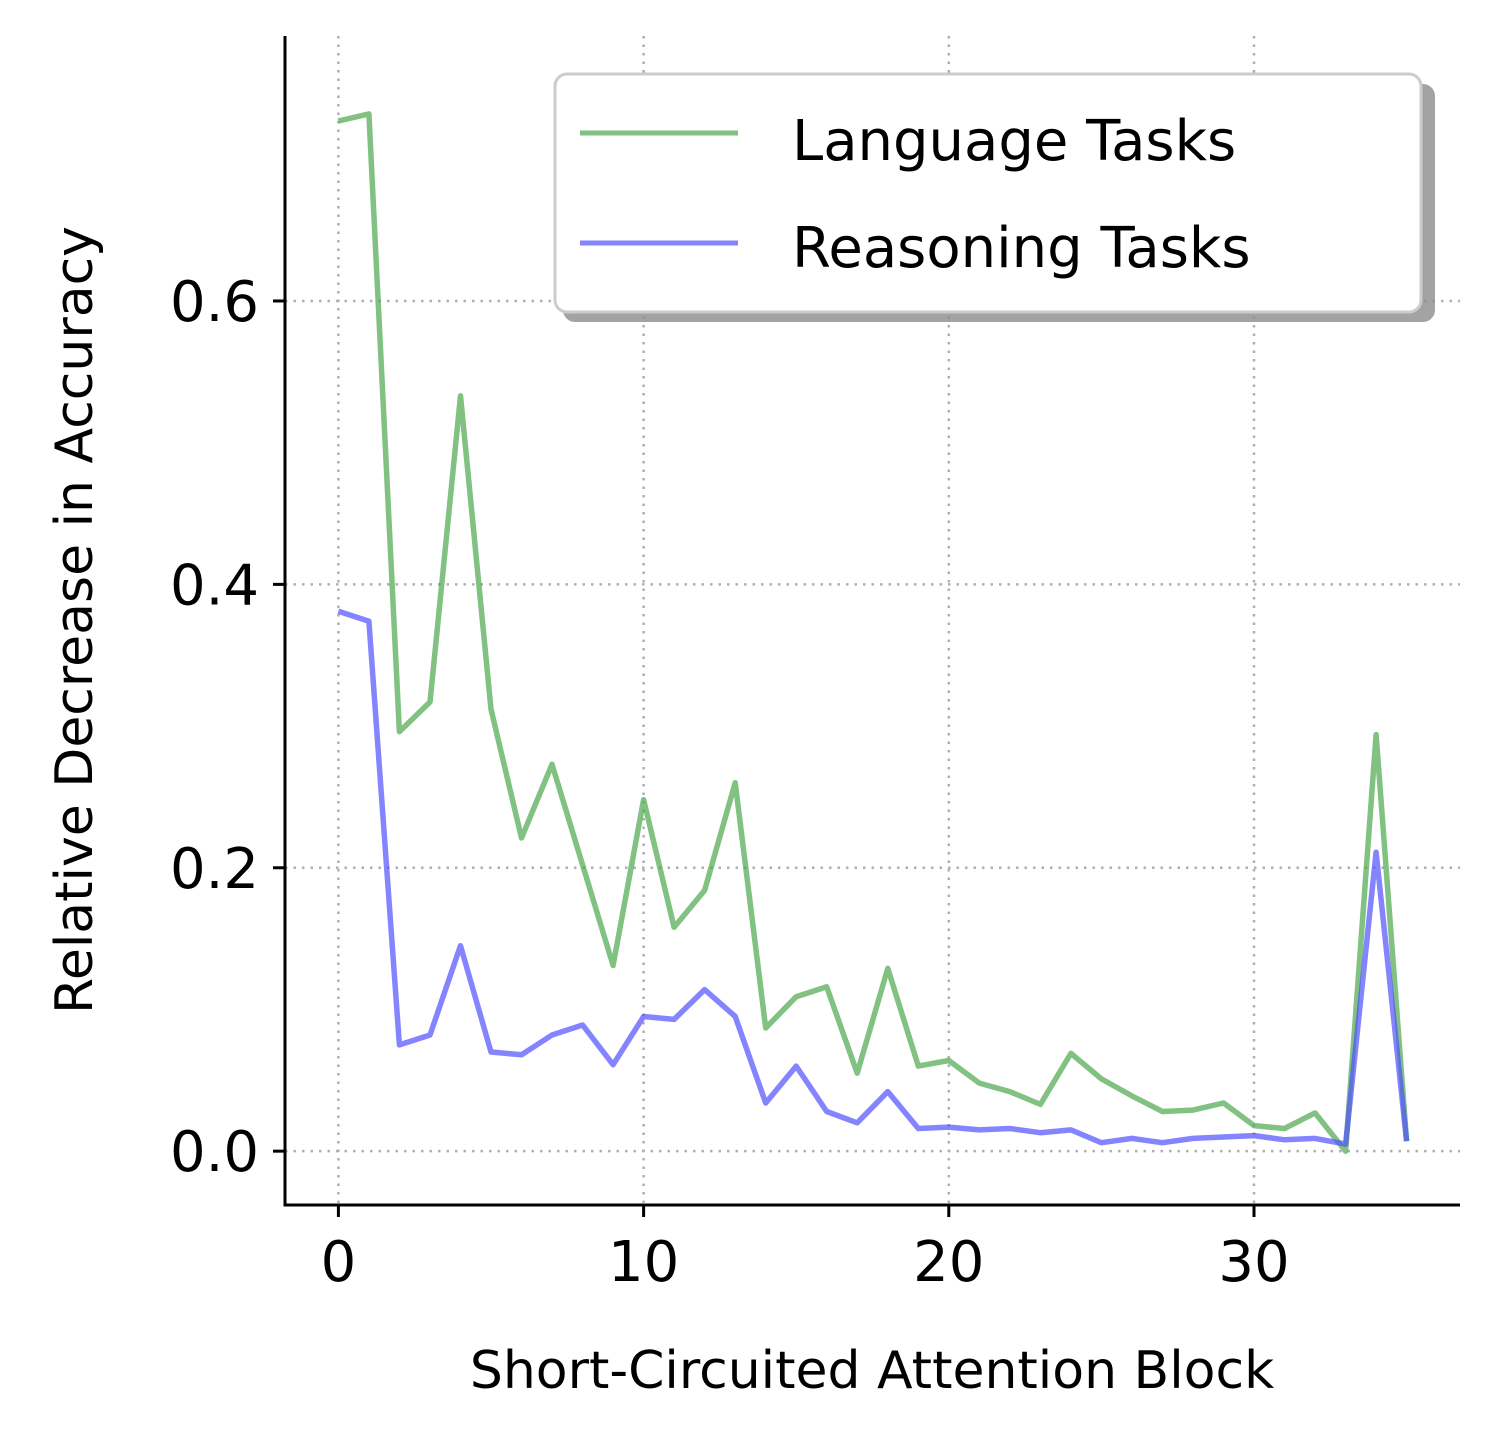 The height and width of the screenshot is (1443, 1497). What do you see at coordinates (214, 585) in the screenshot?
I see `y-tick-label-2: 0.4` at bounding box center [214, 585].